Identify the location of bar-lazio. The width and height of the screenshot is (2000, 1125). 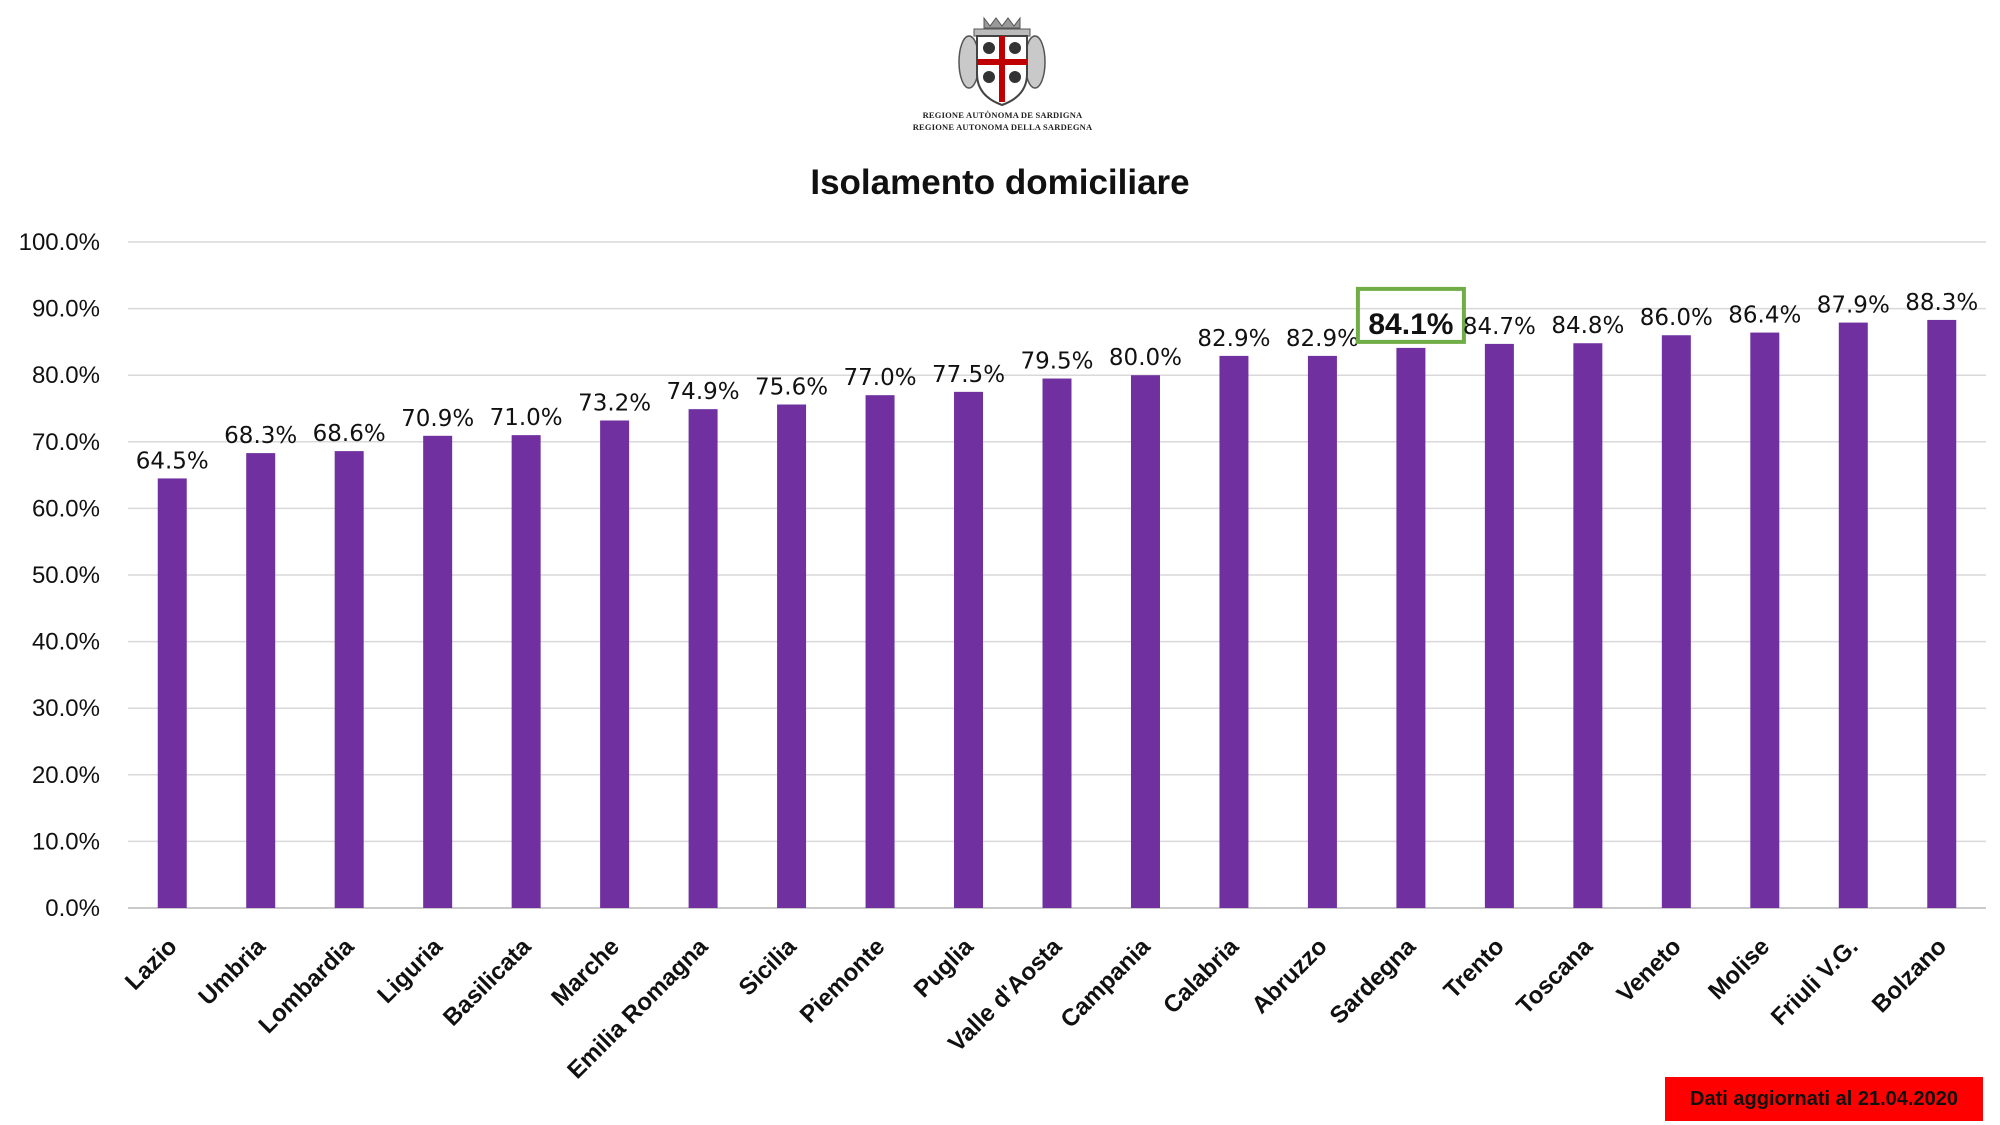
(172, 693).